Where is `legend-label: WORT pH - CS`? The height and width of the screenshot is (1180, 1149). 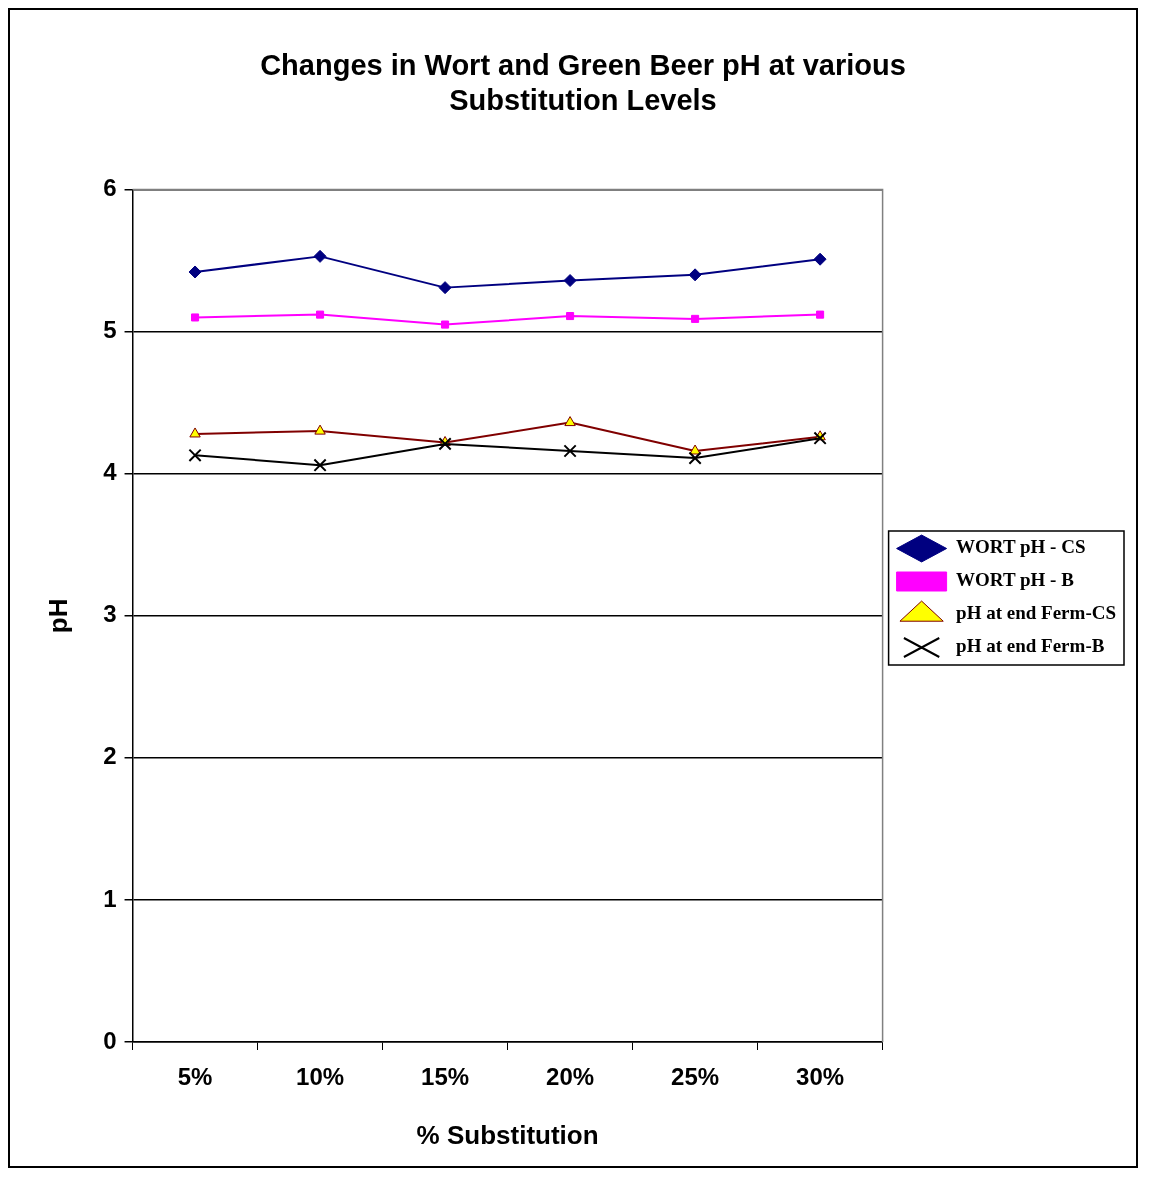 legend-label: WORT pH - CS is located at coordinates (1021, 547).